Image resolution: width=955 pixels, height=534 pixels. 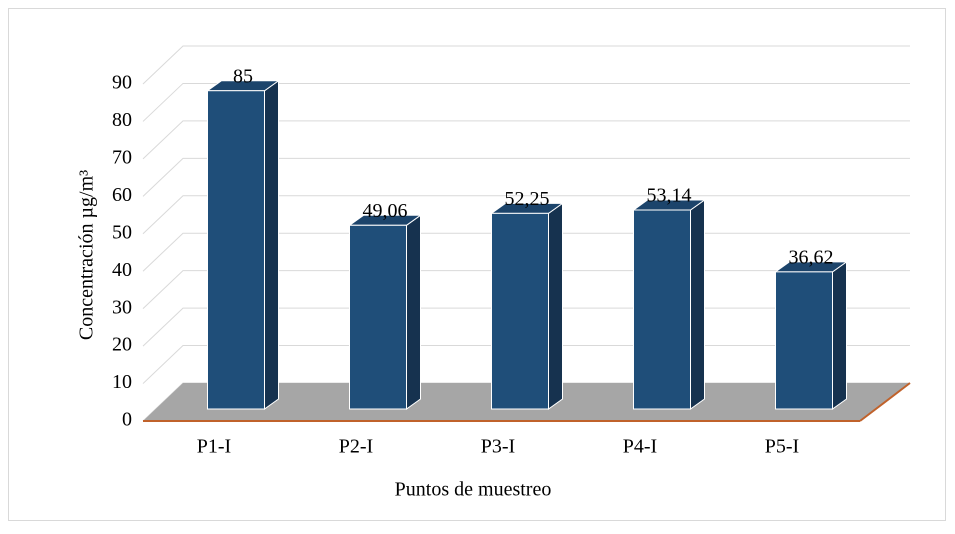 I want to click on x-tick-label: P4-I, so click(x=640, y=447).